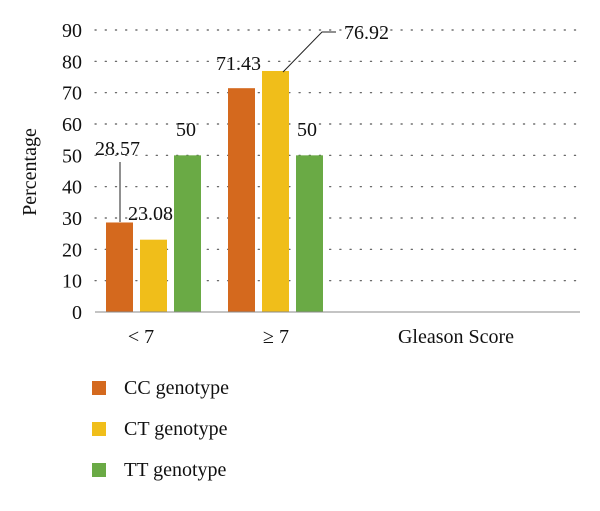  I want to click on legend-swatch-cc, so click(99, 388).